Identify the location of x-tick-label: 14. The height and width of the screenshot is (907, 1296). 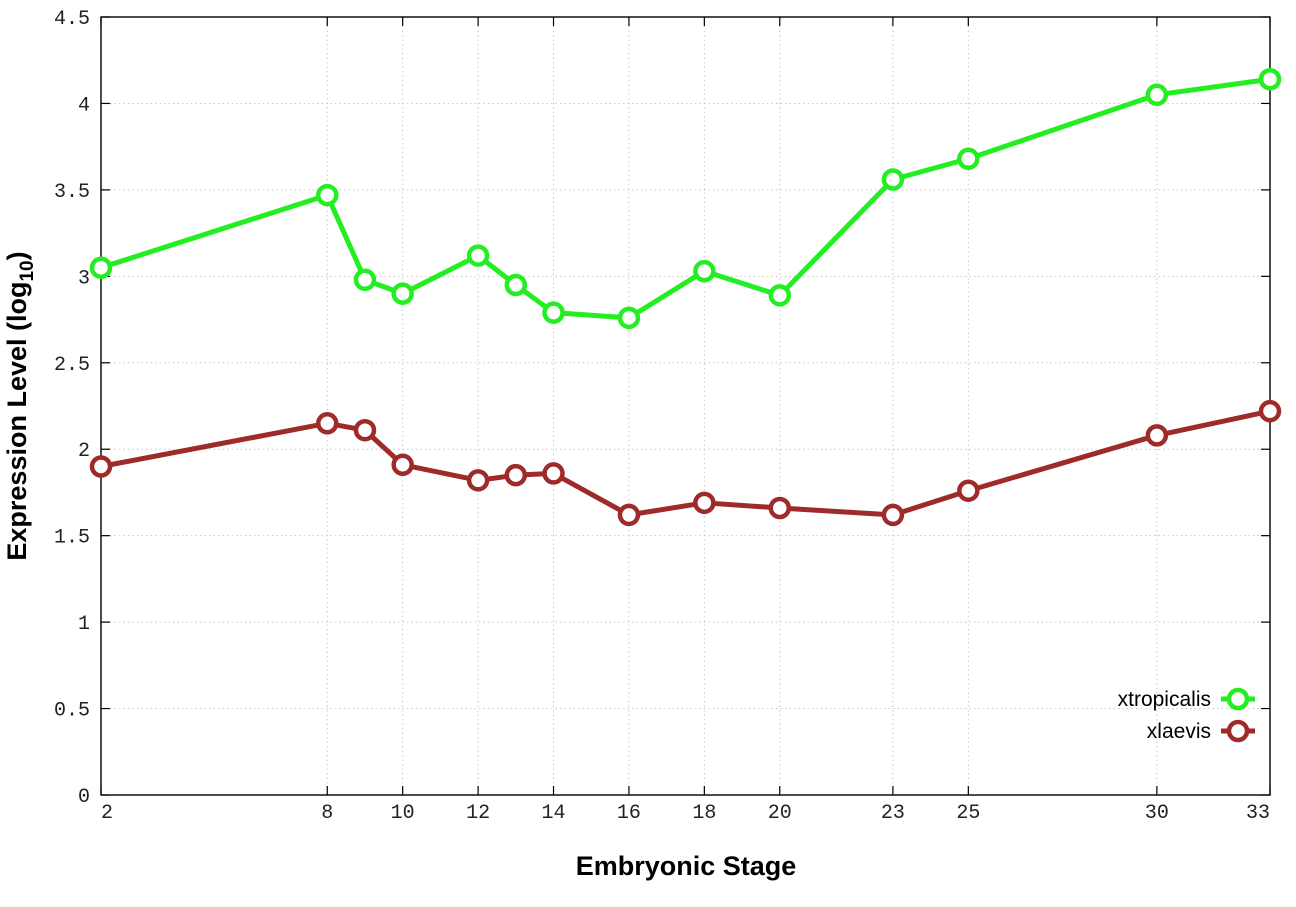
(554, 813).